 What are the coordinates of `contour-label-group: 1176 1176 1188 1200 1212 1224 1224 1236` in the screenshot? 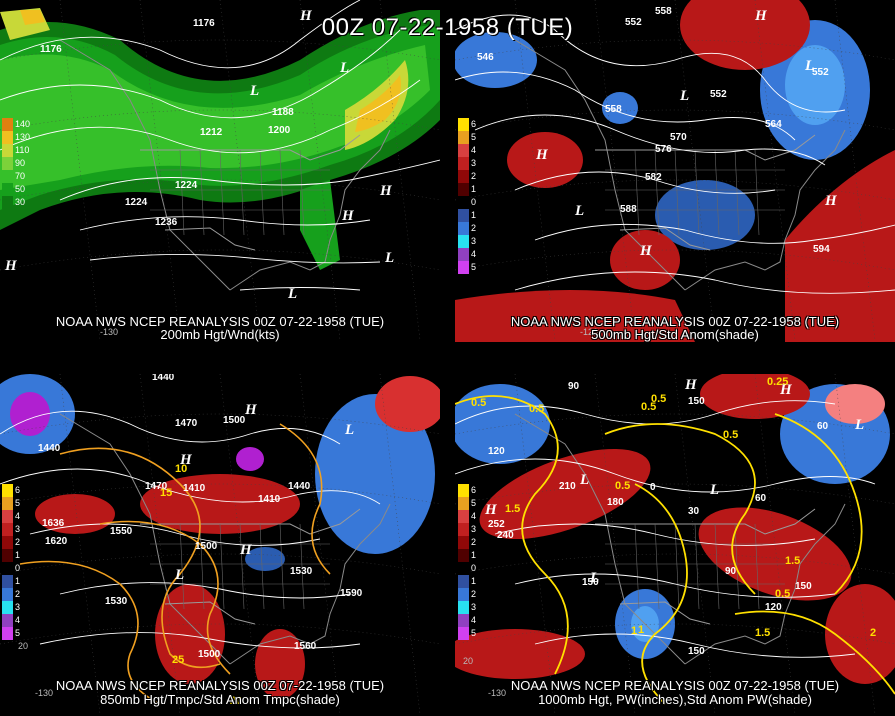 It's located at (167, 123).